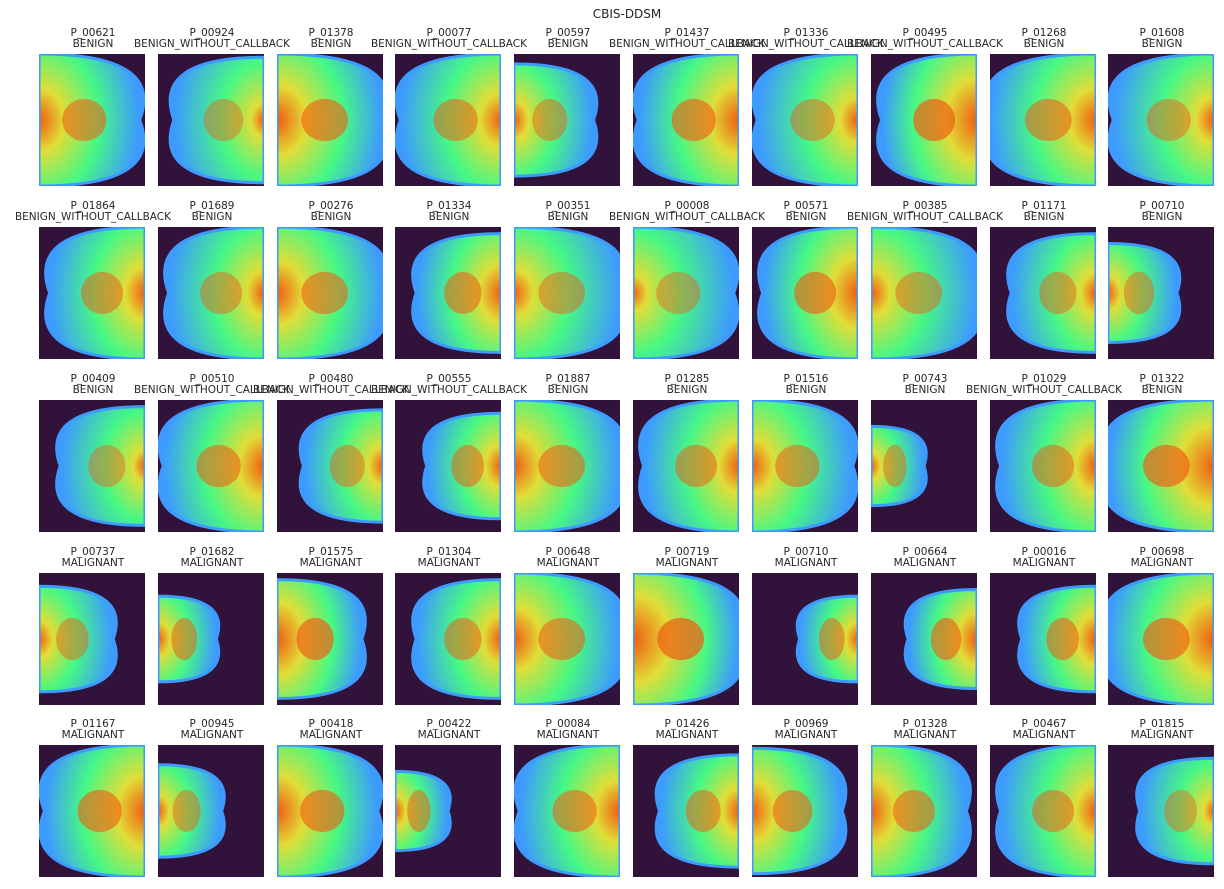  I want to click on panel-title: P_00385 BENIGN_WITHOUT_CALLBACK, so click(925, 212).